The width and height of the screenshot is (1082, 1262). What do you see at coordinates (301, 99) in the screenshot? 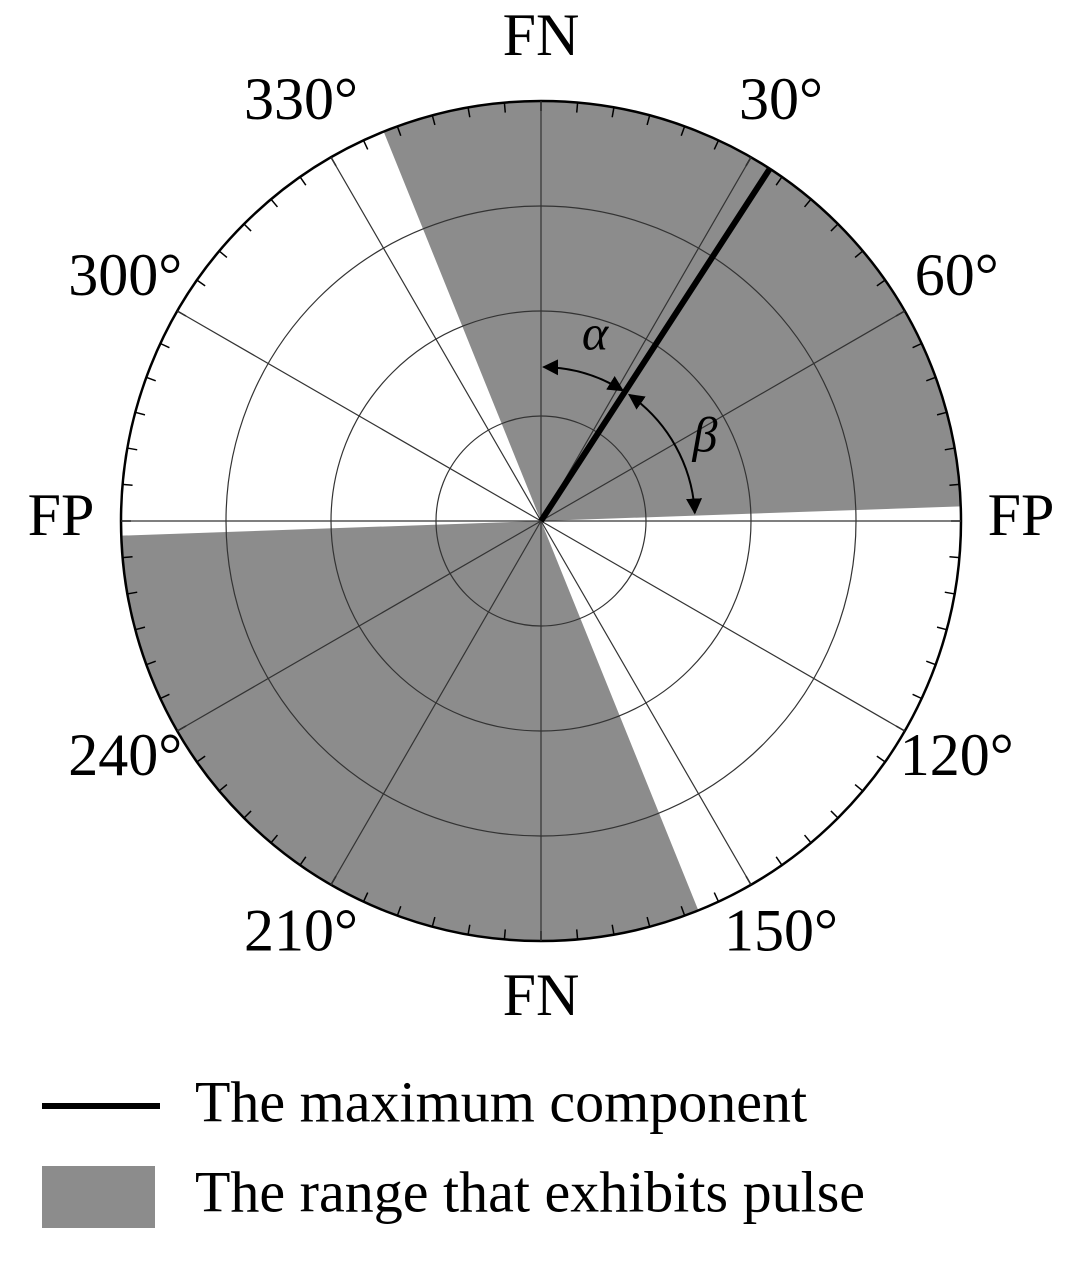
I see `angle-label: 330°` at bounding box center [301, 99].